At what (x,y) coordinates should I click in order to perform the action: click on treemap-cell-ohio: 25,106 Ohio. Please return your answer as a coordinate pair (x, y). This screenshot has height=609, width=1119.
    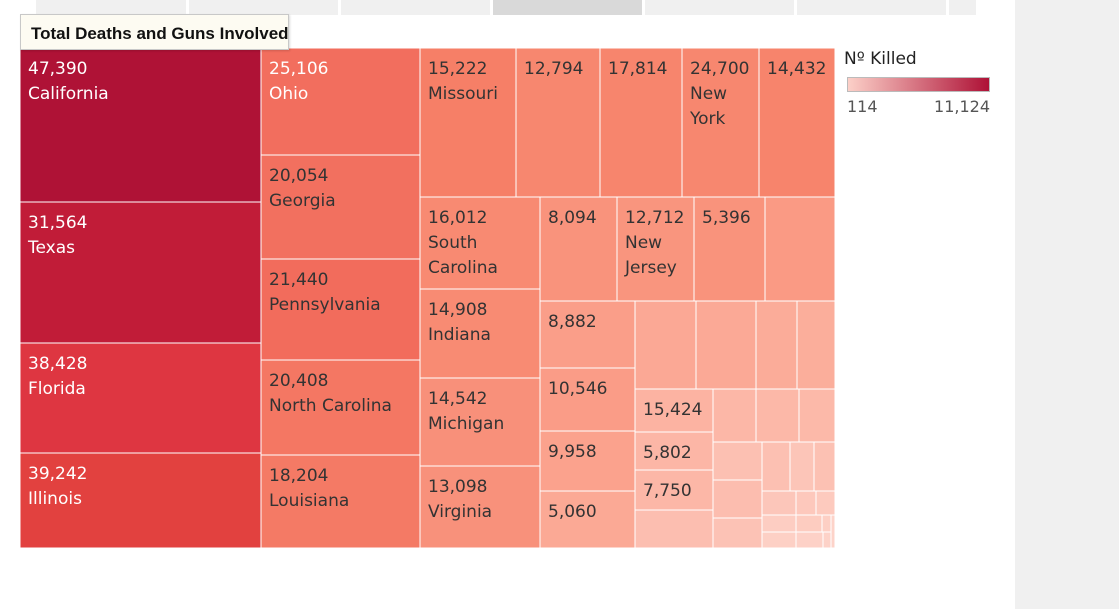
    Looking at the image, I should click on (340, 101).